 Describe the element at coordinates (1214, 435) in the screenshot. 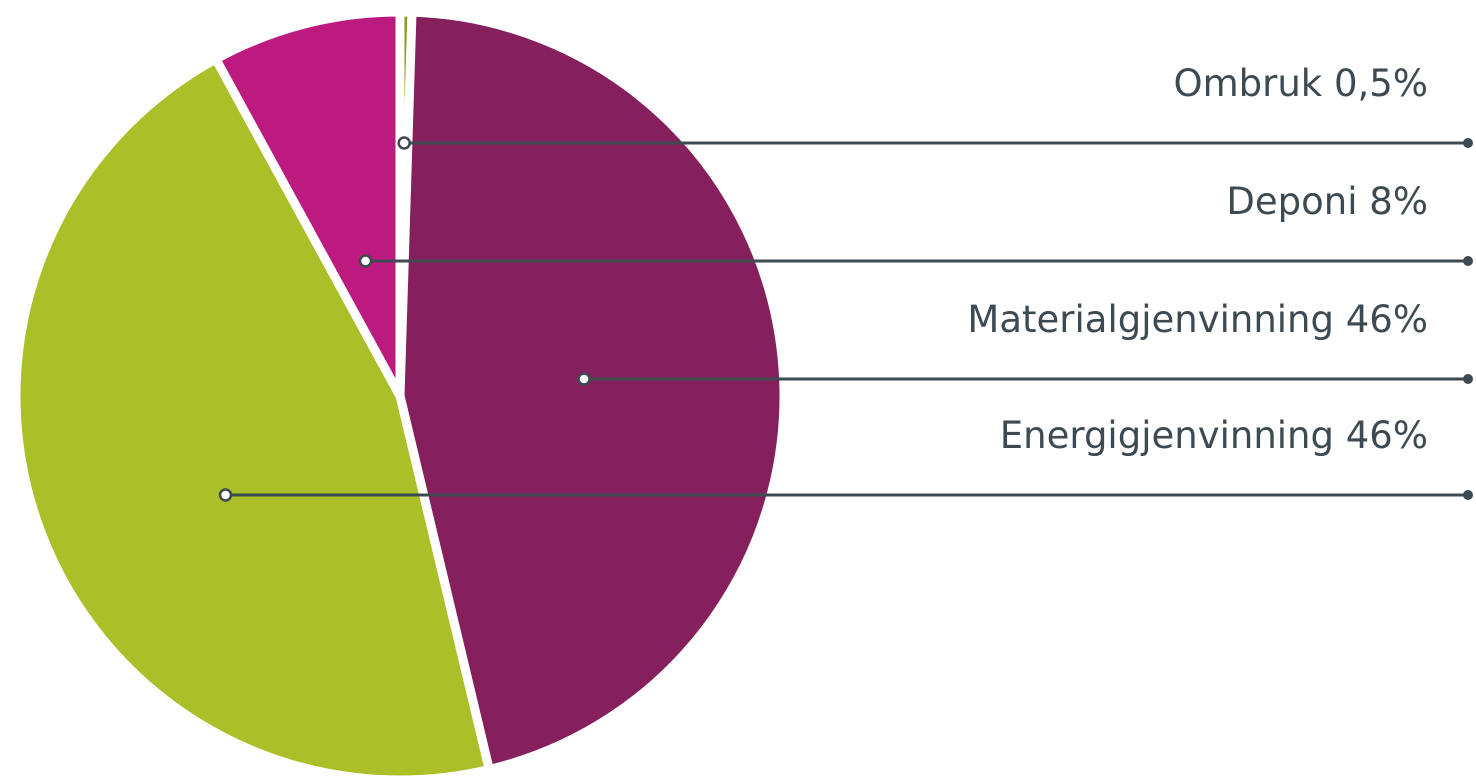

I see `slice-label-3: Energigjenvinning 46%` at that location.